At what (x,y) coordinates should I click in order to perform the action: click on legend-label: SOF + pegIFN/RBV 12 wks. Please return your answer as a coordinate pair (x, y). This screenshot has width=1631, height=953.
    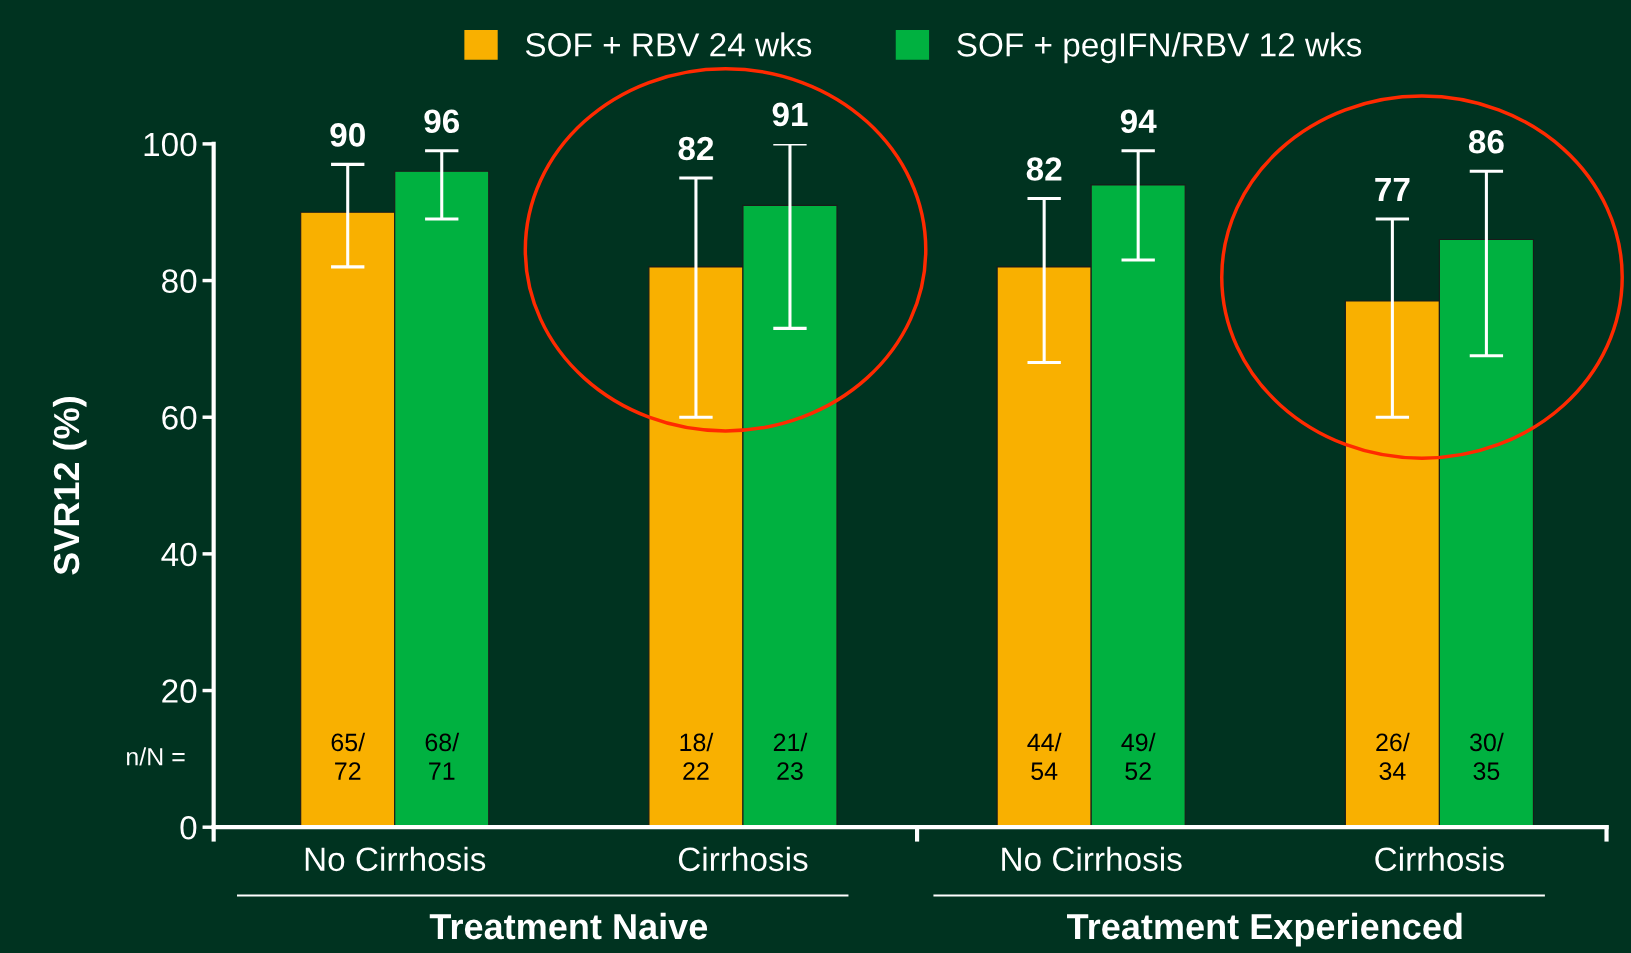
    Looking at the image, I should click on (1159, 48).